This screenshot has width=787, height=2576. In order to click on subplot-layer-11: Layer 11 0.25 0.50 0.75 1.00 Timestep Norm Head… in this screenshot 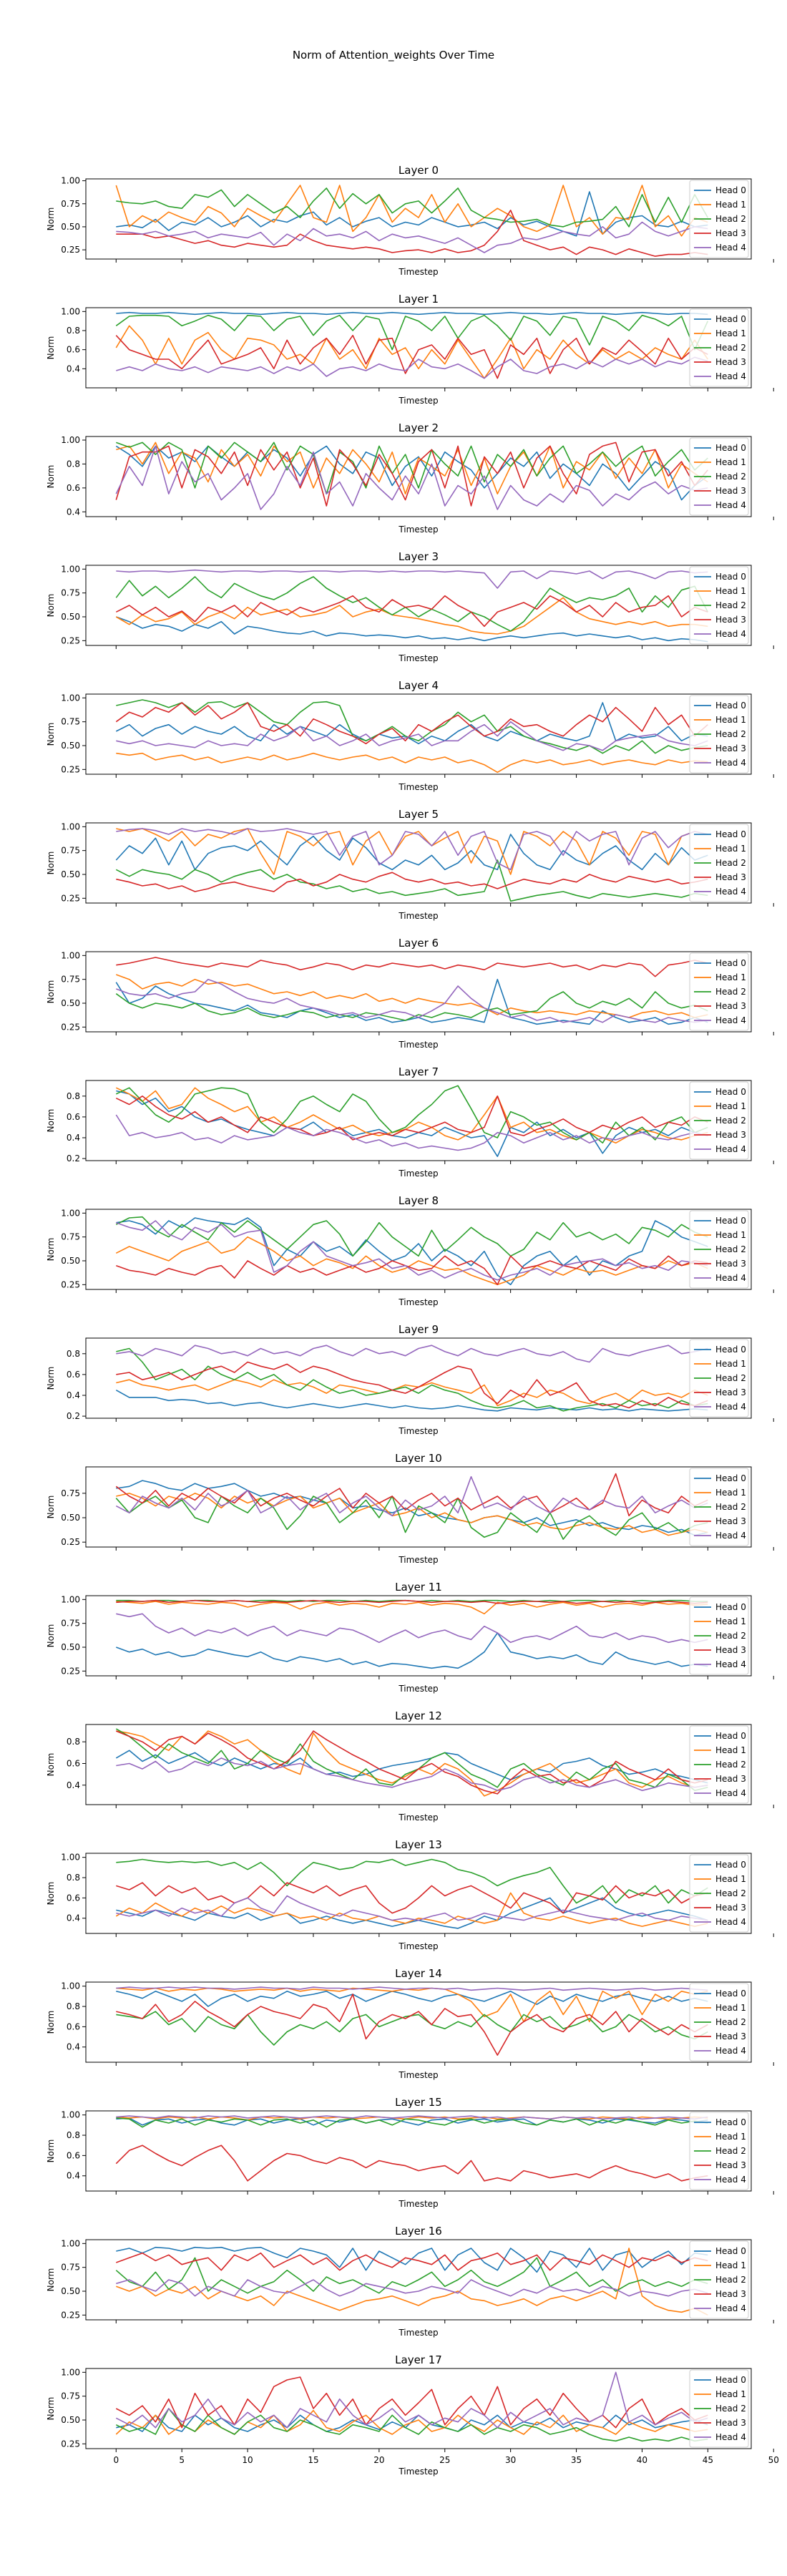, I will do `click(410, 1637)`.